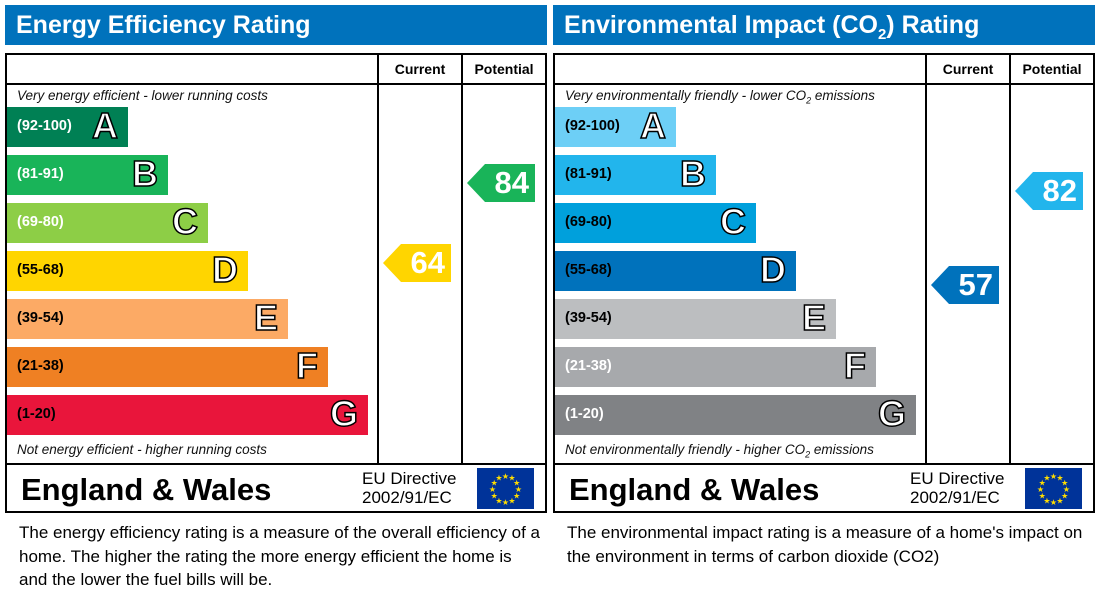 The width and height of the screenshot is (1098, 613). I want to click on potential-rating-arrow: 82, so click(1049, 191).